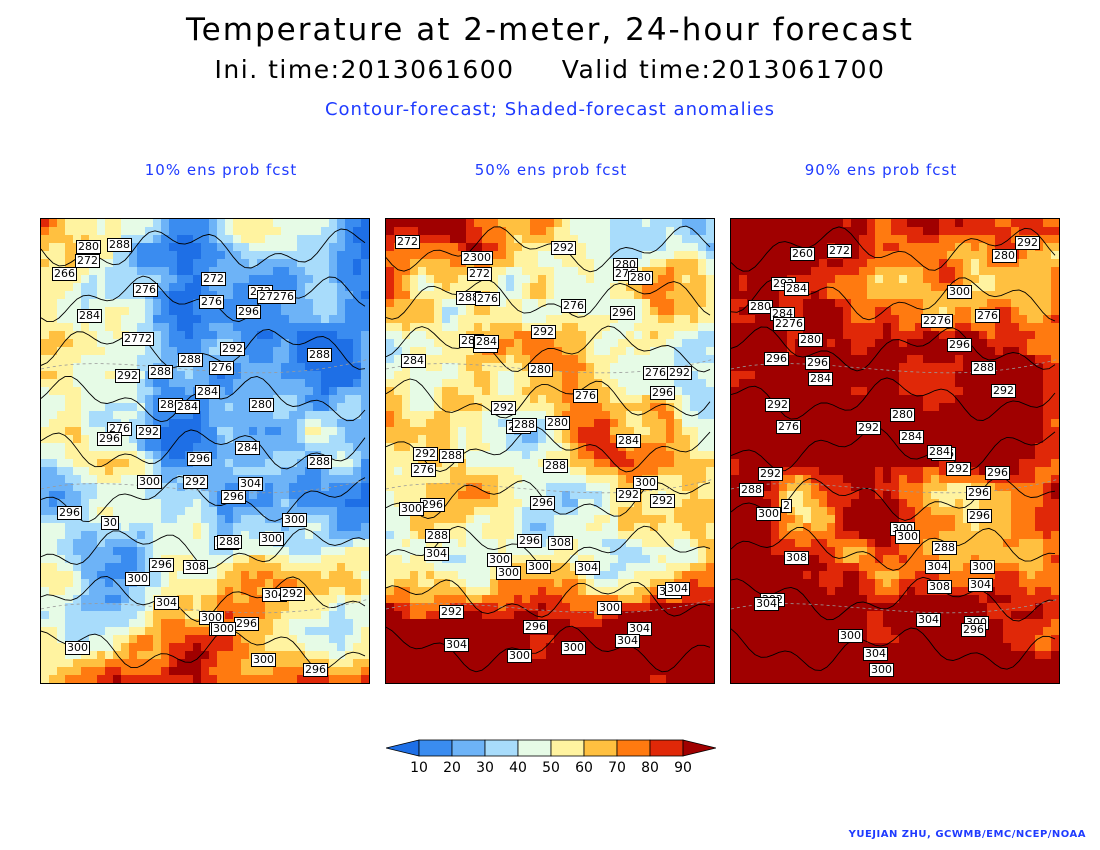  What do you see at coordinates (221, 170) in the screenshot?
I see `panel-title-10: 10% ens prob fcst` at bounding box center [221, 170].